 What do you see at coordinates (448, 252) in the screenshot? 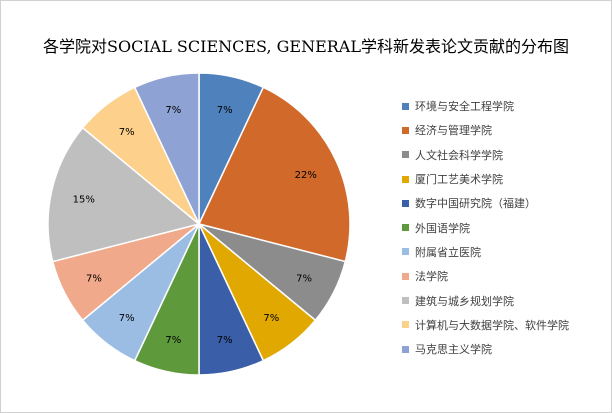
I see `legend-label: 附属省立医院` at bounding box center [448, 252].